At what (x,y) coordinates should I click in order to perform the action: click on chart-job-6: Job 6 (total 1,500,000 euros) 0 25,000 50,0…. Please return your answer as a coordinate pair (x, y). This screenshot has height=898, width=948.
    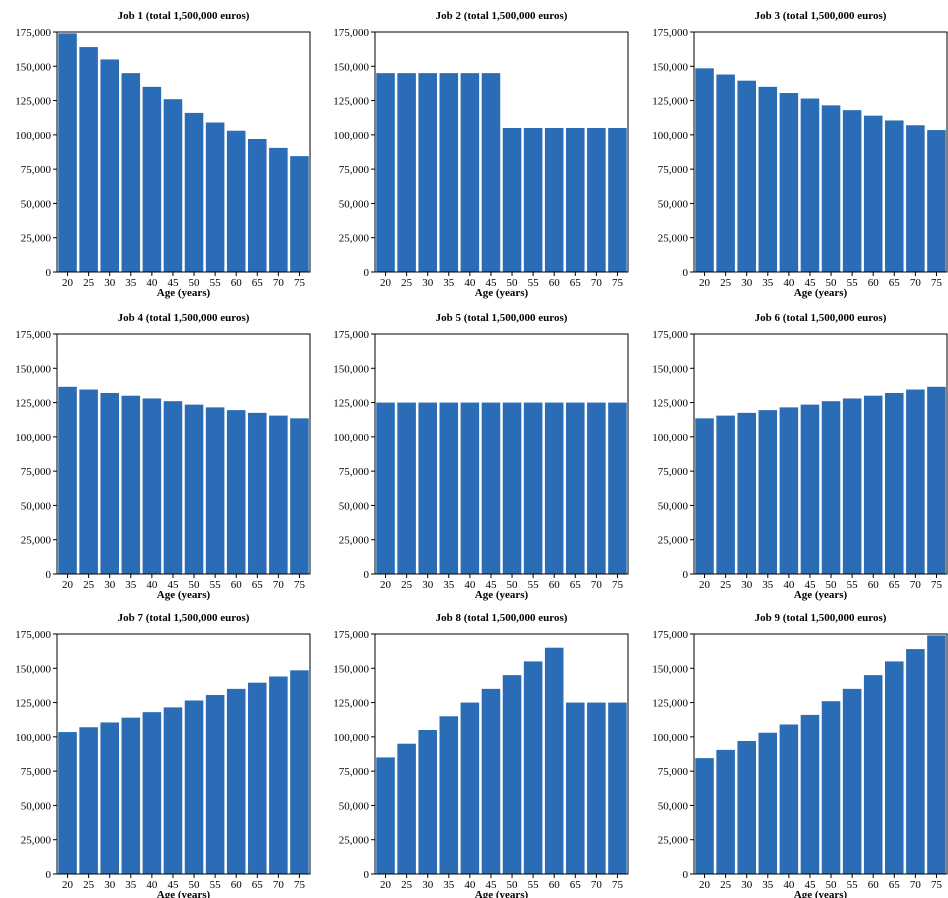
    Looking at the image, I should click on (800, 456).